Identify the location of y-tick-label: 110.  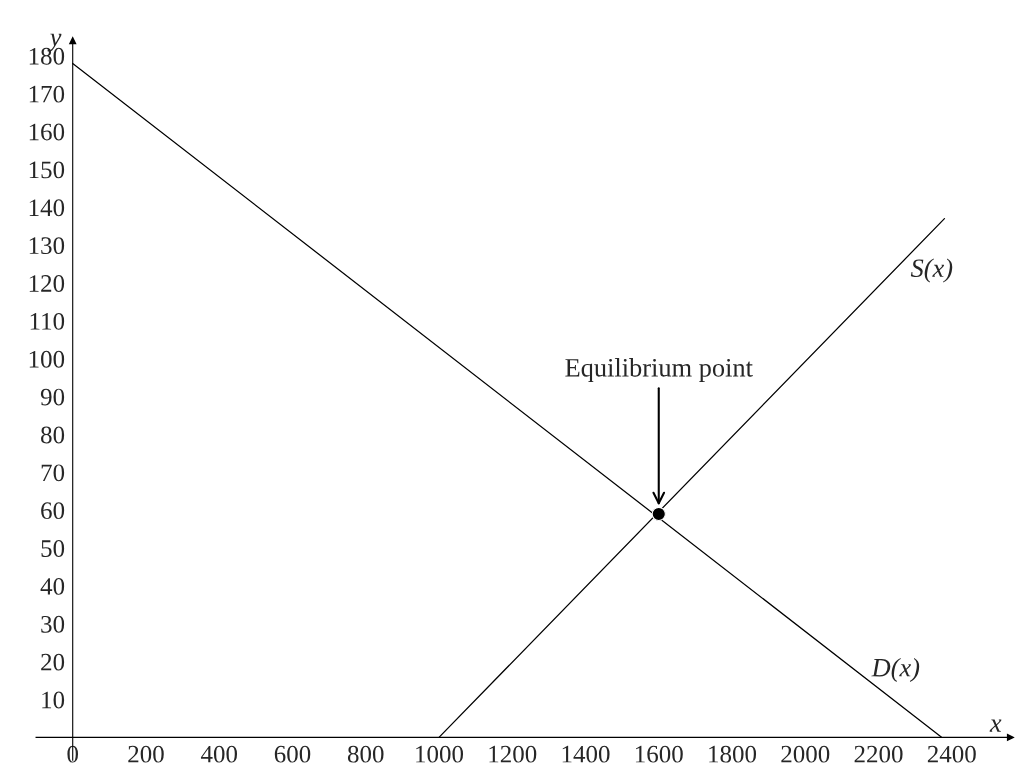
(47, 321).